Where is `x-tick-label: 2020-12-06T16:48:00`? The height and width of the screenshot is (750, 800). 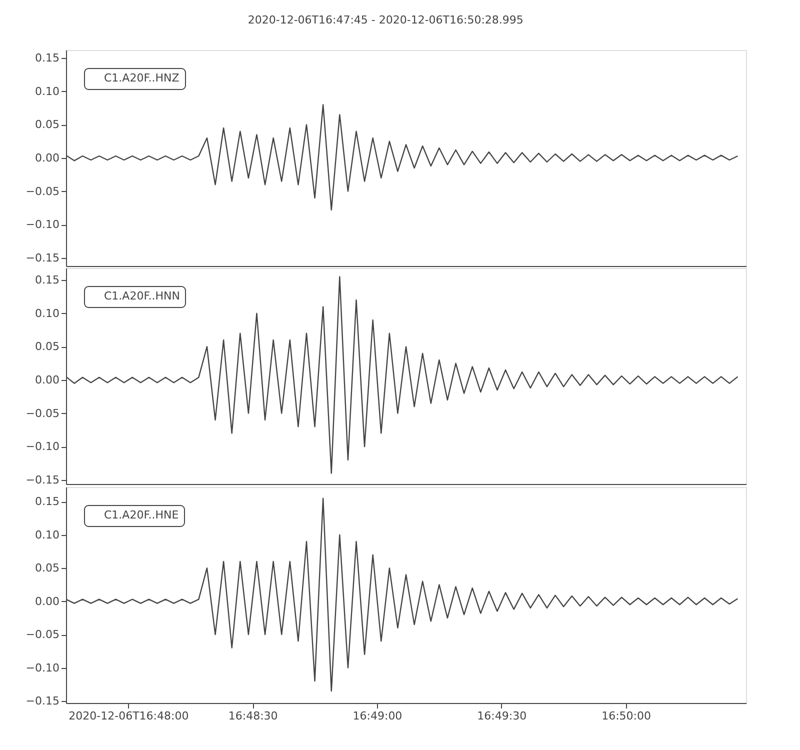 x-tick-label: 2020-12-06T16:48:00 is located at coordinates (128, 716).